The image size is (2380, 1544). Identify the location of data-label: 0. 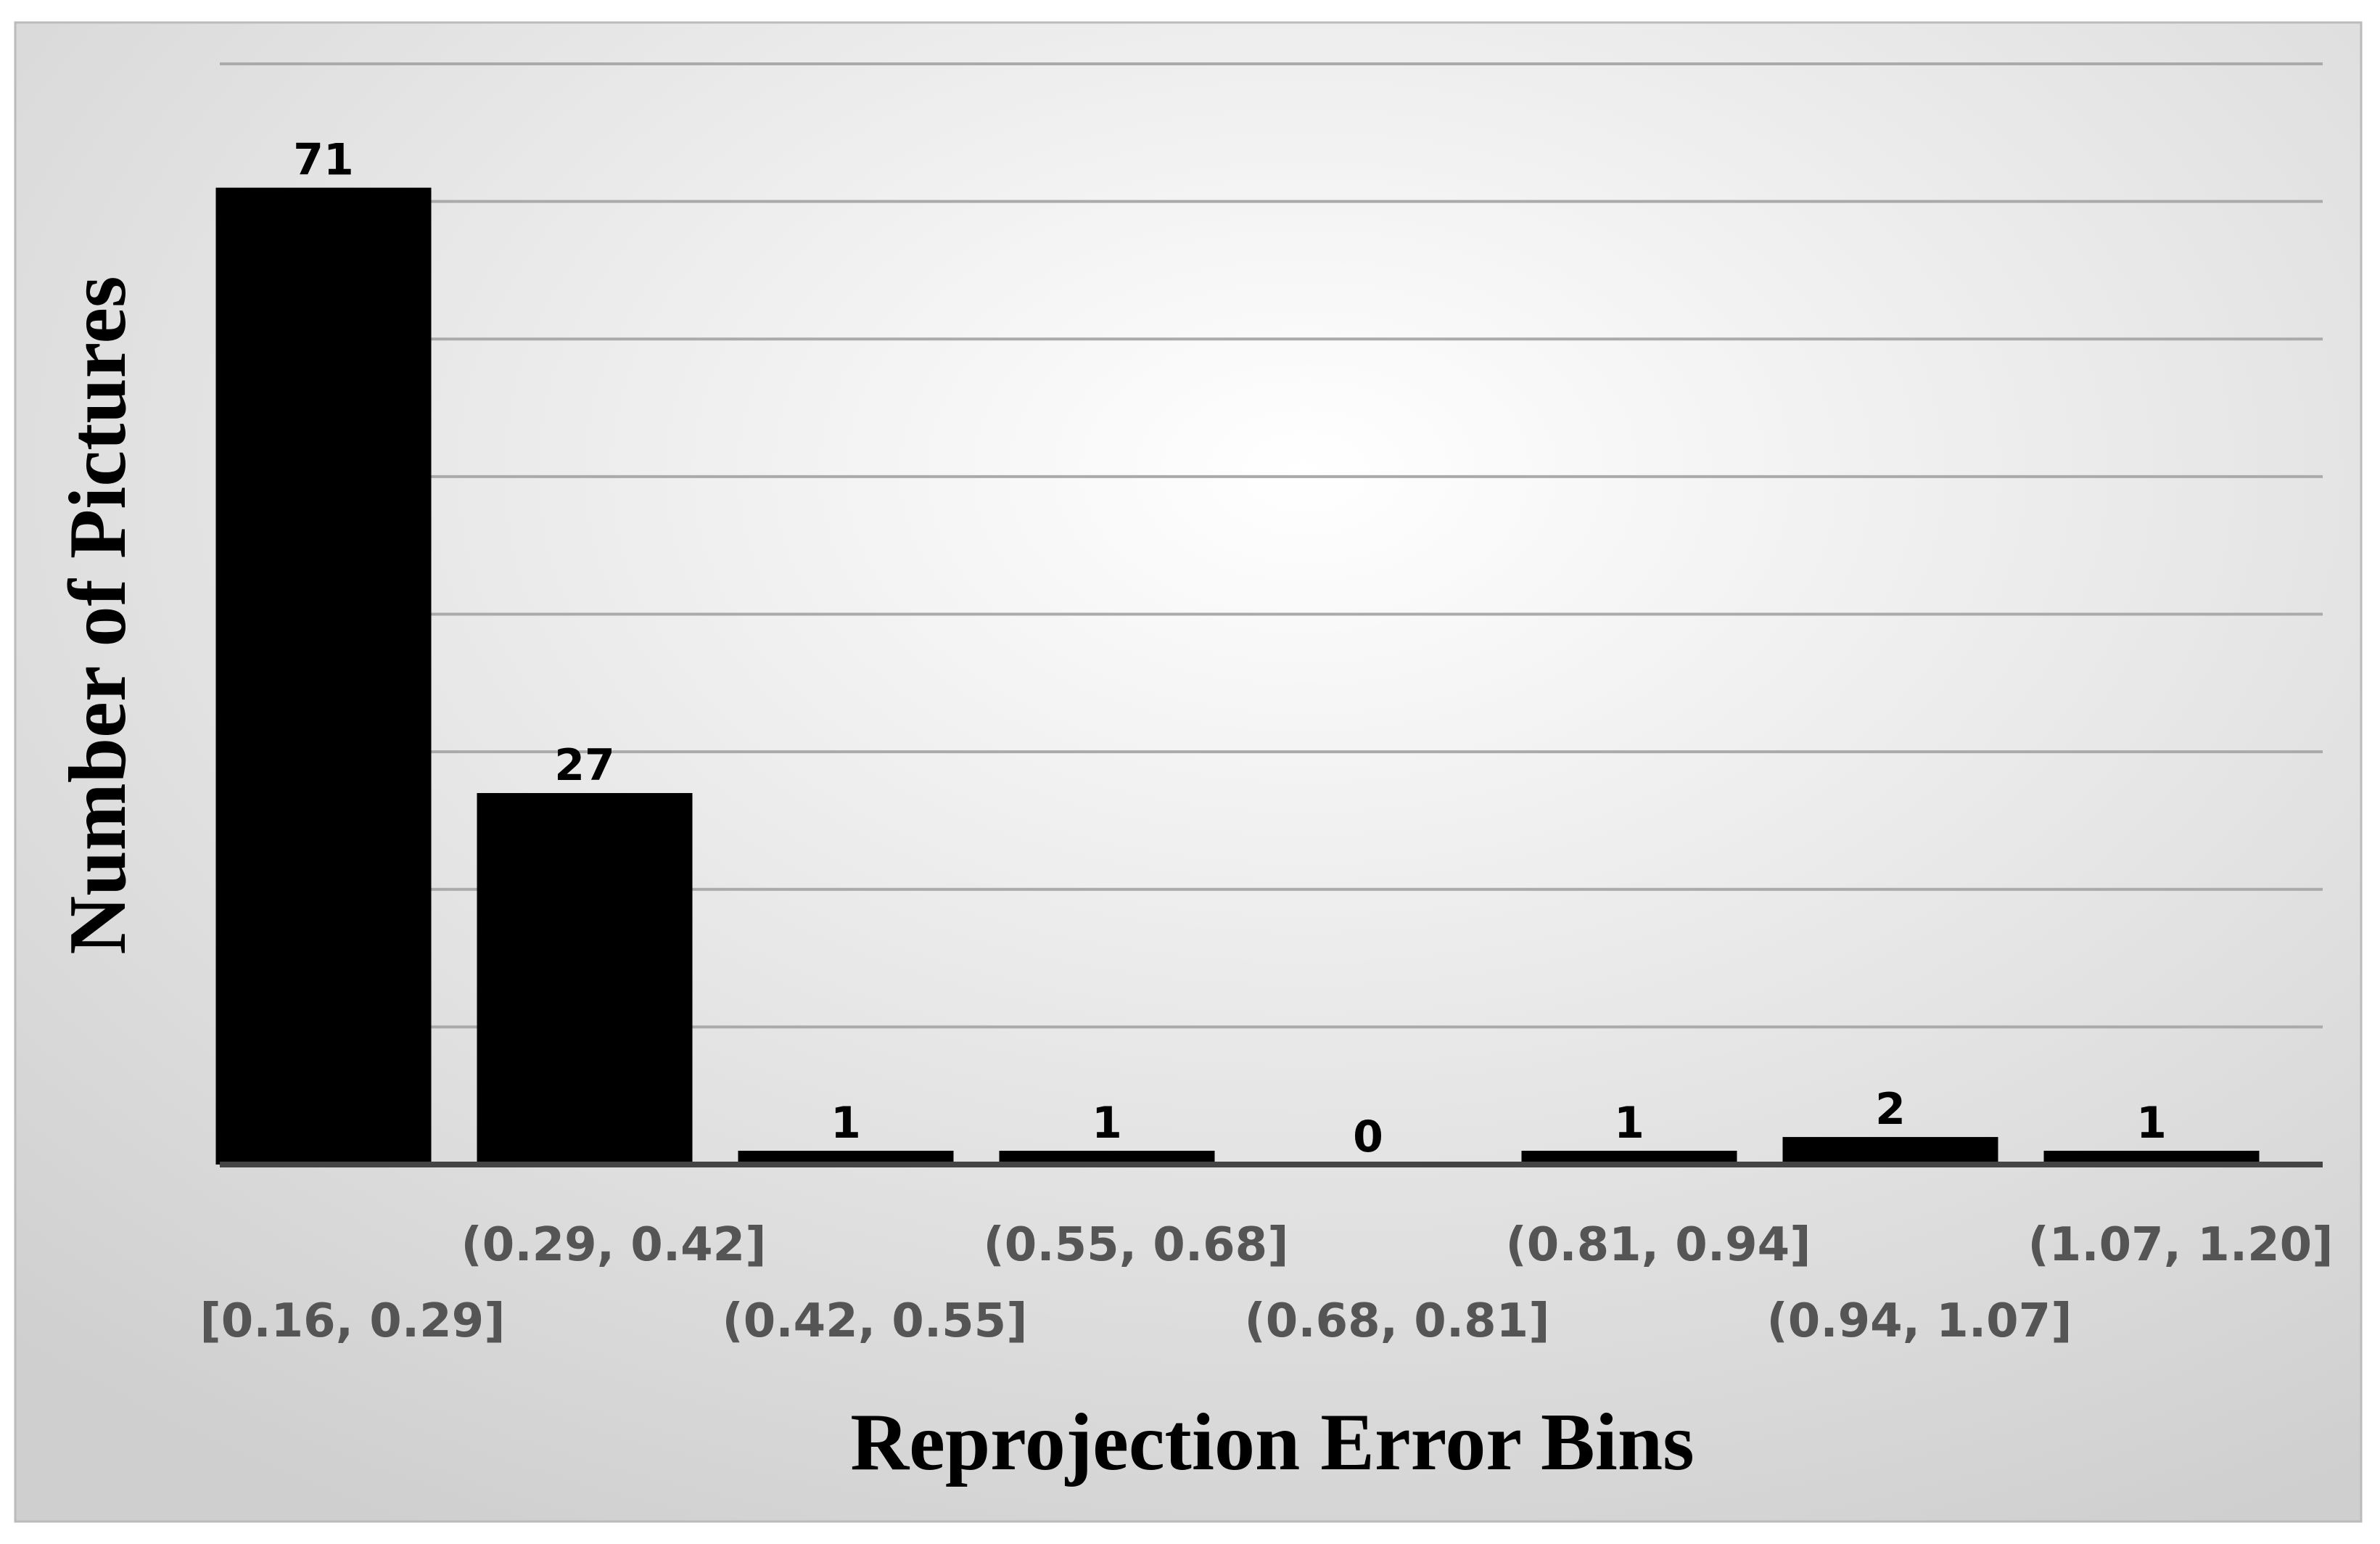
(1368, 1137).